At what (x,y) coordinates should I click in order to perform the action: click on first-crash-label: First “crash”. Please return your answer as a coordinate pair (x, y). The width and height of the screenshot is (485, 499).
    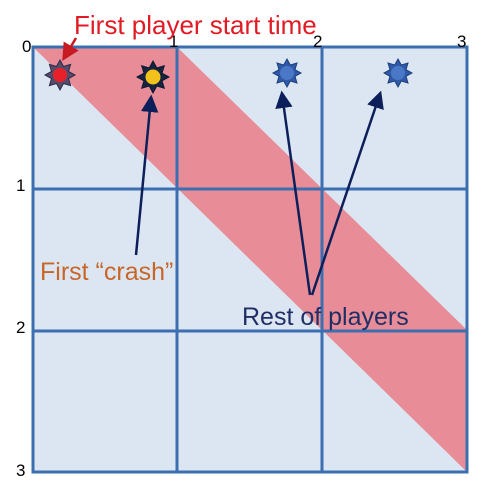
    Looking at the image, I should click on (106, 272).